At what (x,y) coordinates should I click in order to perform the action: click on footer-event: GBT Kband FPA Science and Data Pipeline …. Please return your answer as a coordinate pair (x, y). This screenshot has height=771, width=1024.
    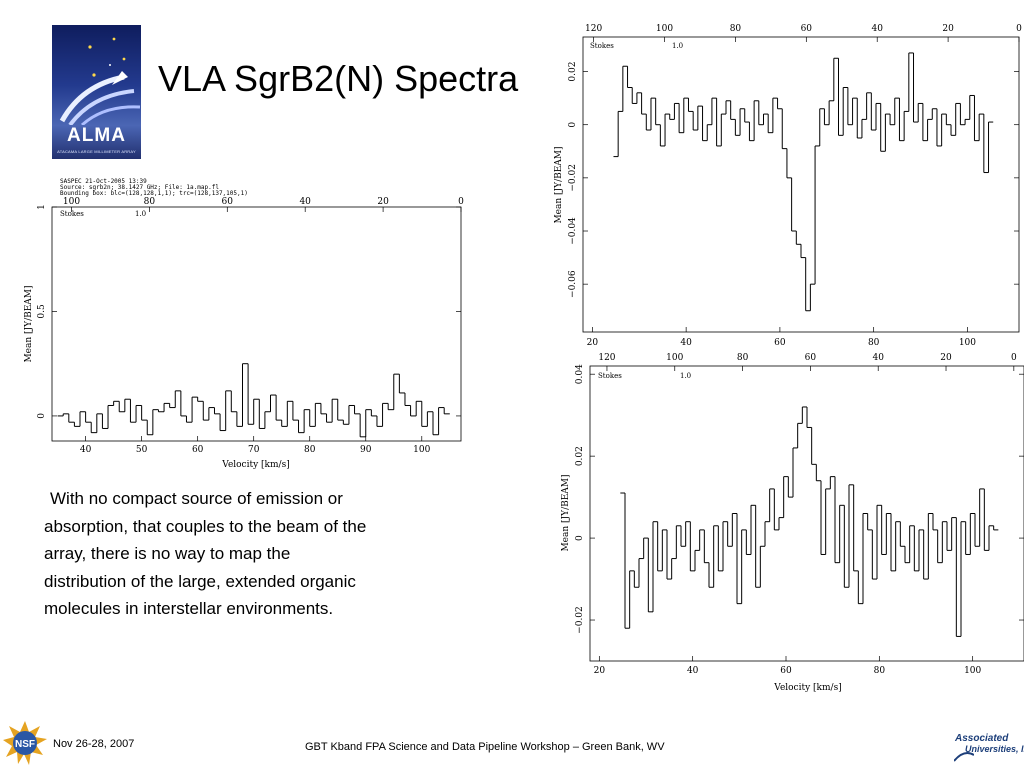
    Looking at the image, I should click on (485, 747).